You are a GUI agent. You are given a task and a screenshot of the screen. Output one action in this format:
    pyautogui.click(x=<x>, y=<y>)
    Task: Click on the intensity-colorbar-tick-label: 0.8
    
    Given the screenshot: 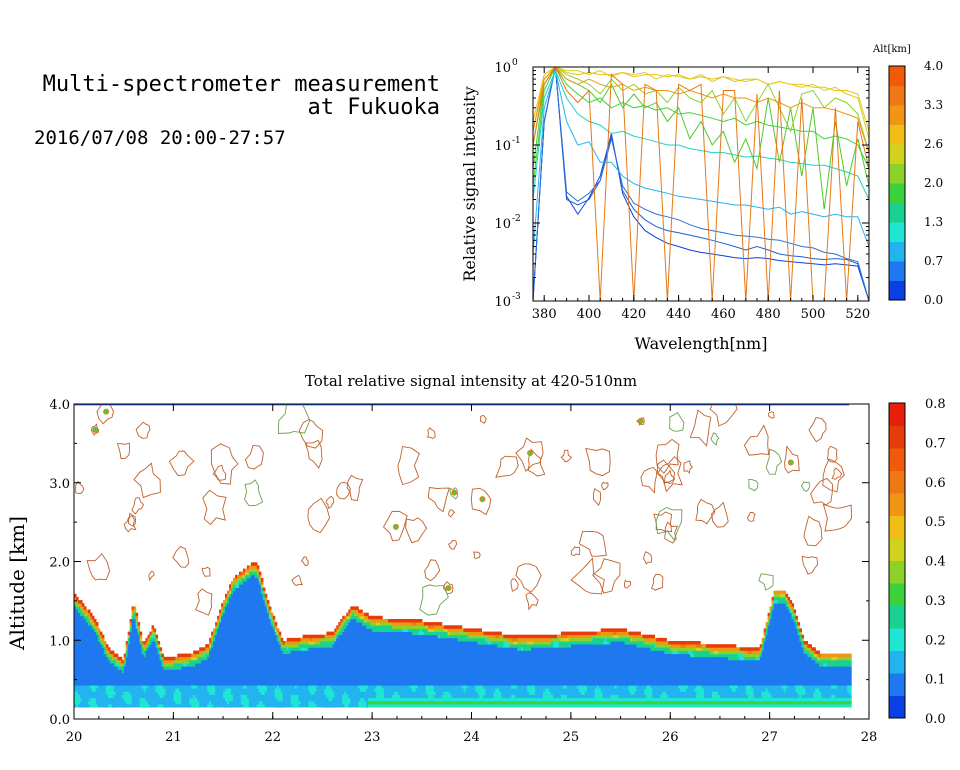 What is the action you would take?
    pyautogui.click(x=935, y=404)
    